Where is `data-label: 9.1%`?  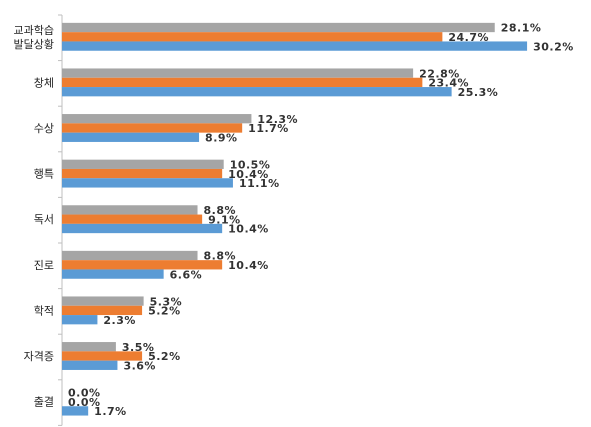
data-label: 9.1% is located at coordinates (224, 219).